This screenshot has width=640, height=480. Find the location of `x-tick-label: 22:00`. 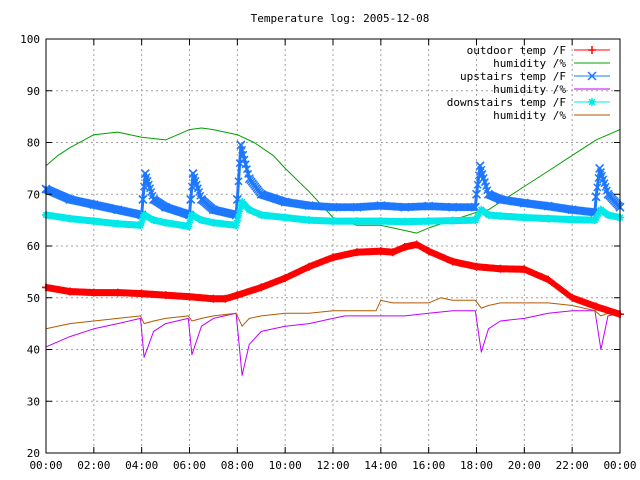

x-tick-label: 22:00 is located at coordinates (572, 465).